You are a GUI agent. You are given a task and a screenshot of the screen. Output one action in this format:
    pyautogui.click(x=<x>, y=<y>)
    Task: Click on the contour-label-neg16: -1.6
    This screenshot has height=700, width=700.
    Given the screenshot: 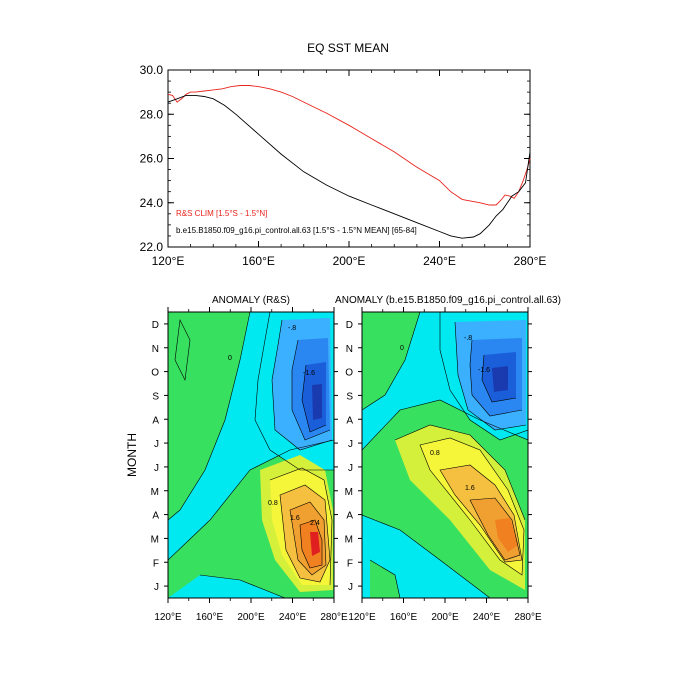 What is the action you would take?
    pyautogui.click(x=309, y=373)
    